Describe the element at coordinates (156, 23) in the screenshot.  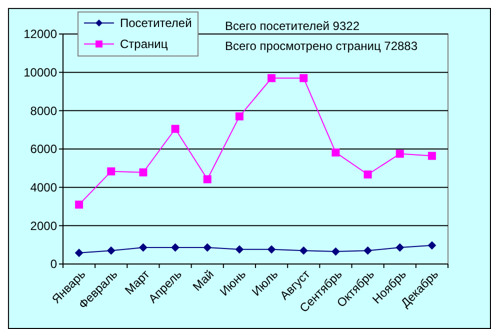
I see `legend-label: Посетителей` at that location.